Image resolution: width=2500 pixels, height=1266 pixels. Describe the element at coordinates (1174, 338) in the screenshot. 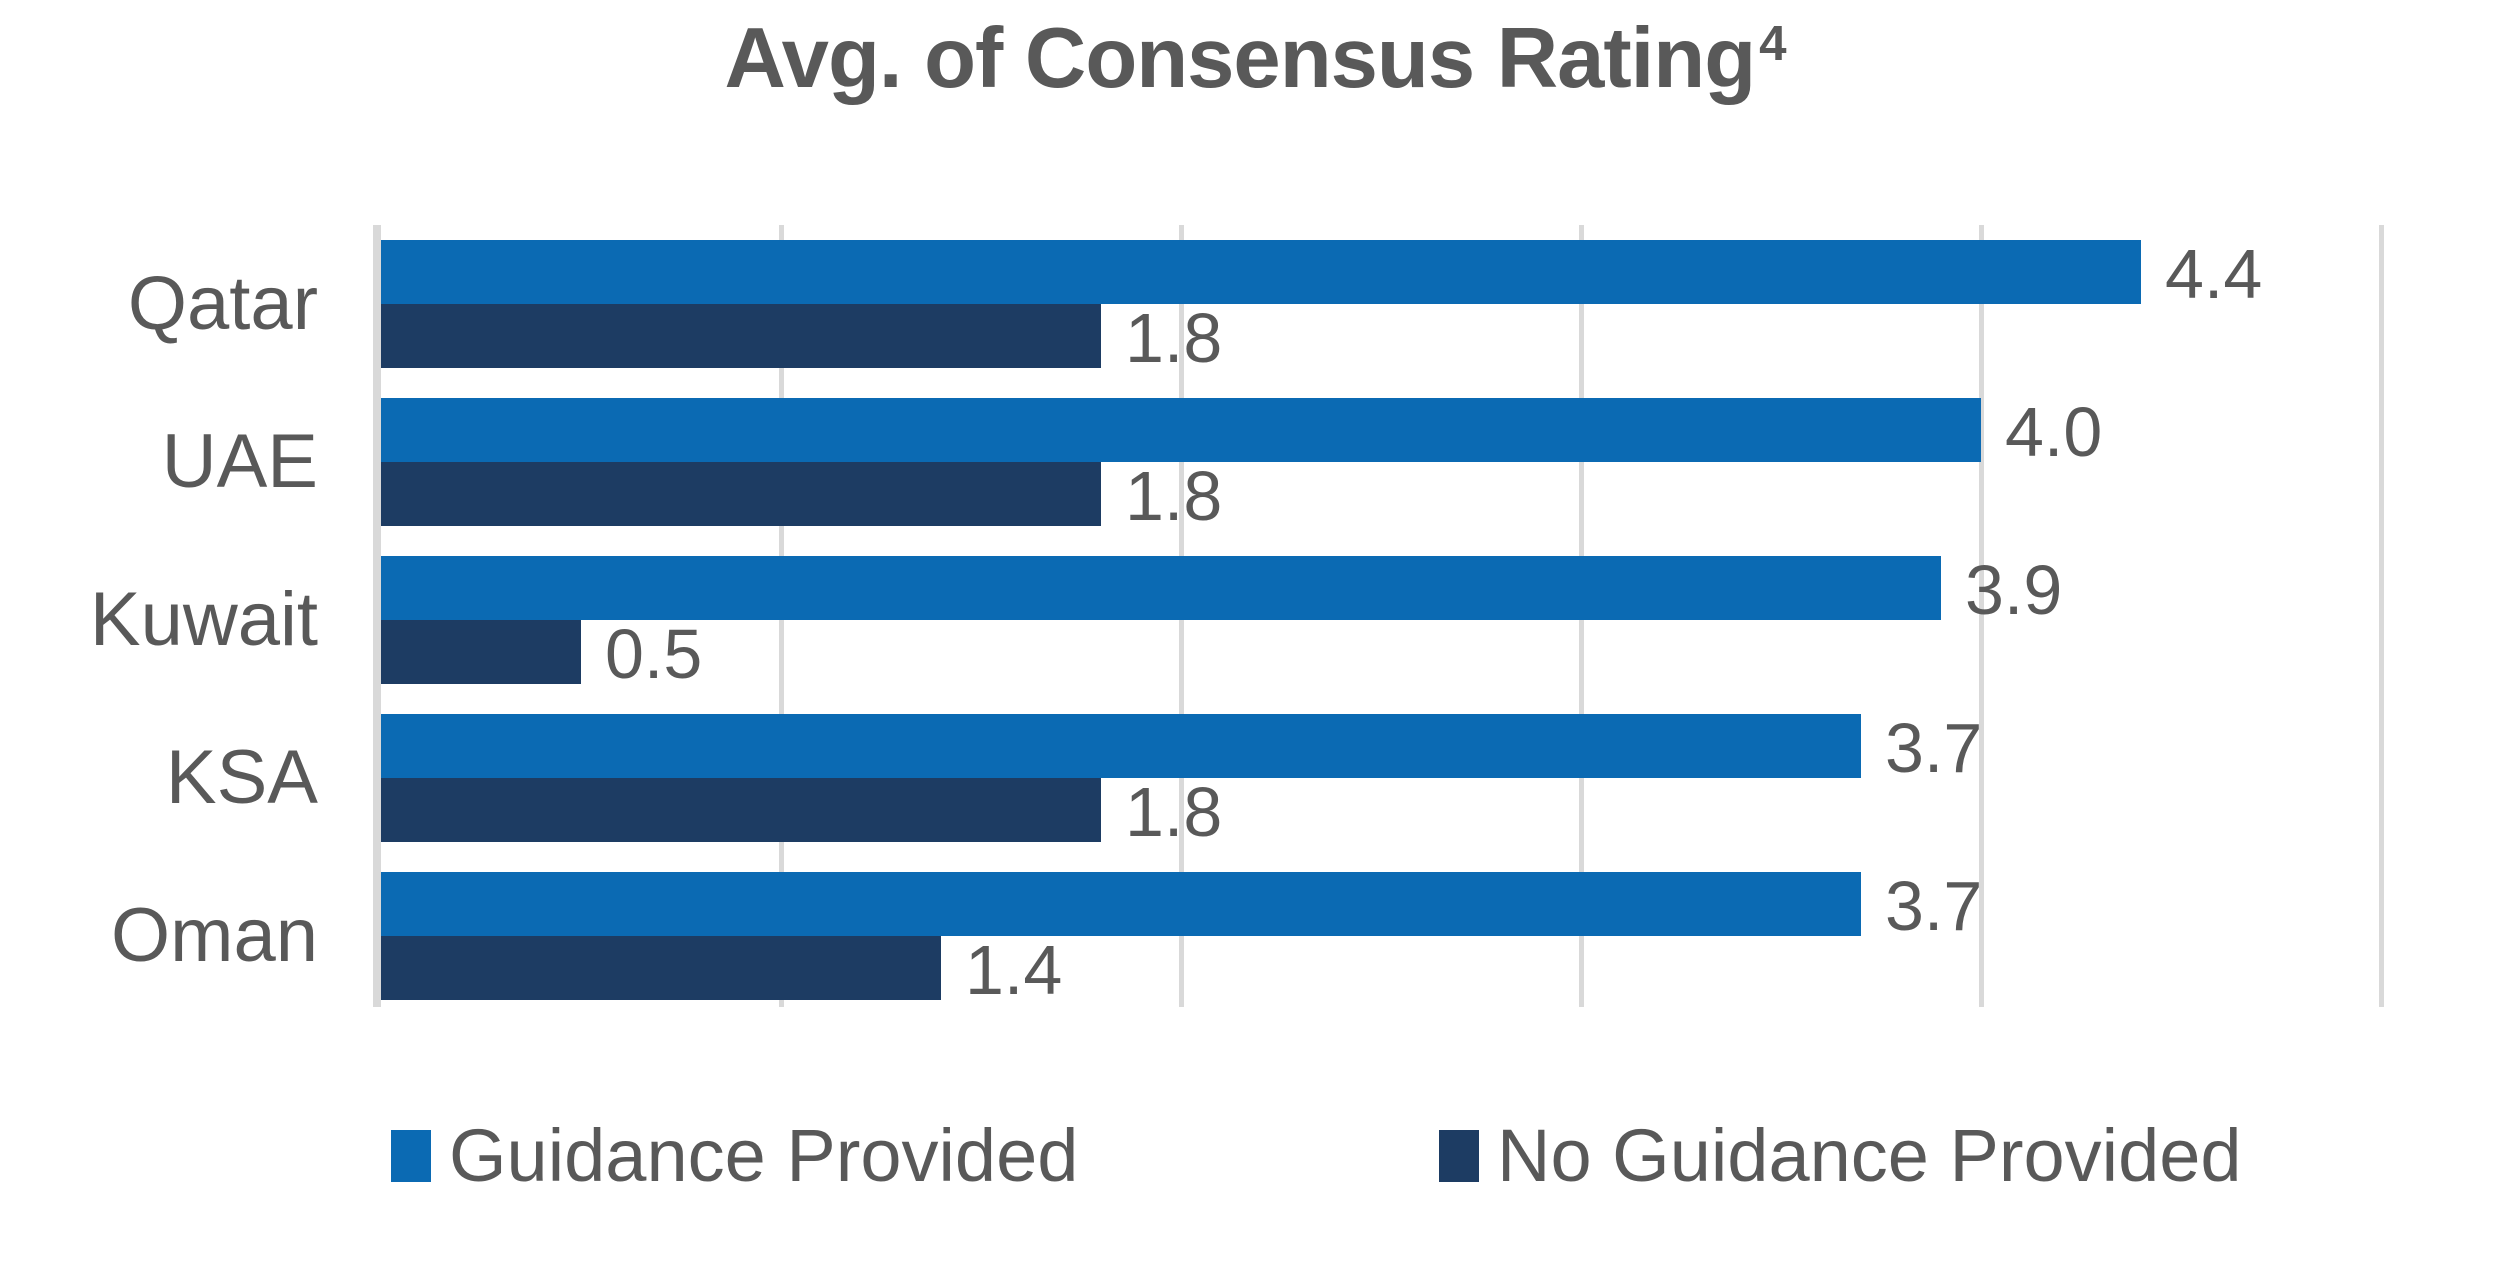

I see `value-label-qatar-no_guidance_provided: 1.8` at that location.